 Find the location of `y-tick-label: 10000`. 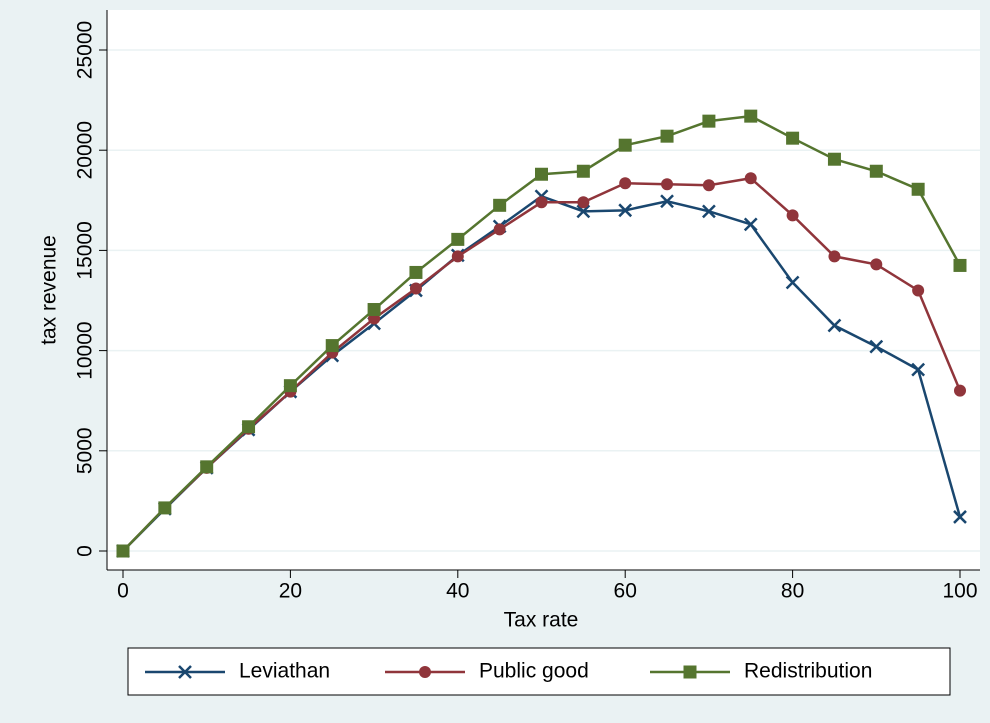

y-tick-label: 10000 is located at coordinates (85, 350).